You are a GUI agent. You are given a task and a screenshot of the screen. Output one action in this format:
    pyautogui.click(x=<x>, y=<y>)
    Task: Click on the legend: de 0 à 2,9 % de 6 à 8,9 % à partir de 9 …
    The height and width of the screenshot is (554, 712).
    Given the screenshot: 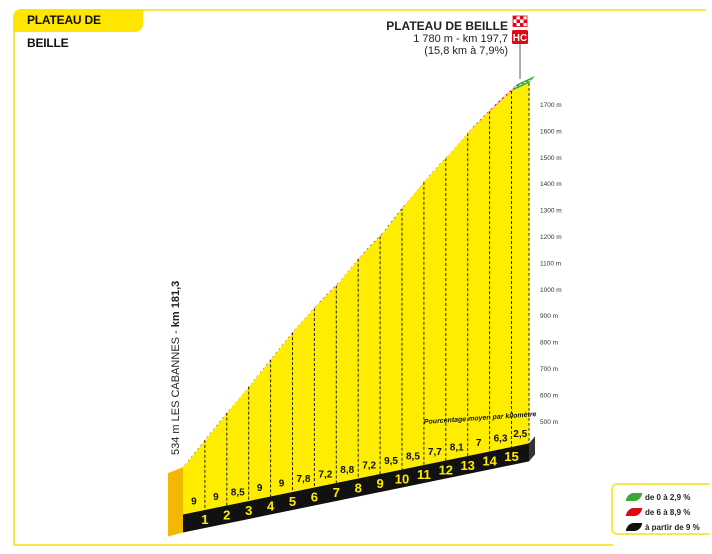 What is the action you would take?
    pyautogui.click(x=660, y=509)
    